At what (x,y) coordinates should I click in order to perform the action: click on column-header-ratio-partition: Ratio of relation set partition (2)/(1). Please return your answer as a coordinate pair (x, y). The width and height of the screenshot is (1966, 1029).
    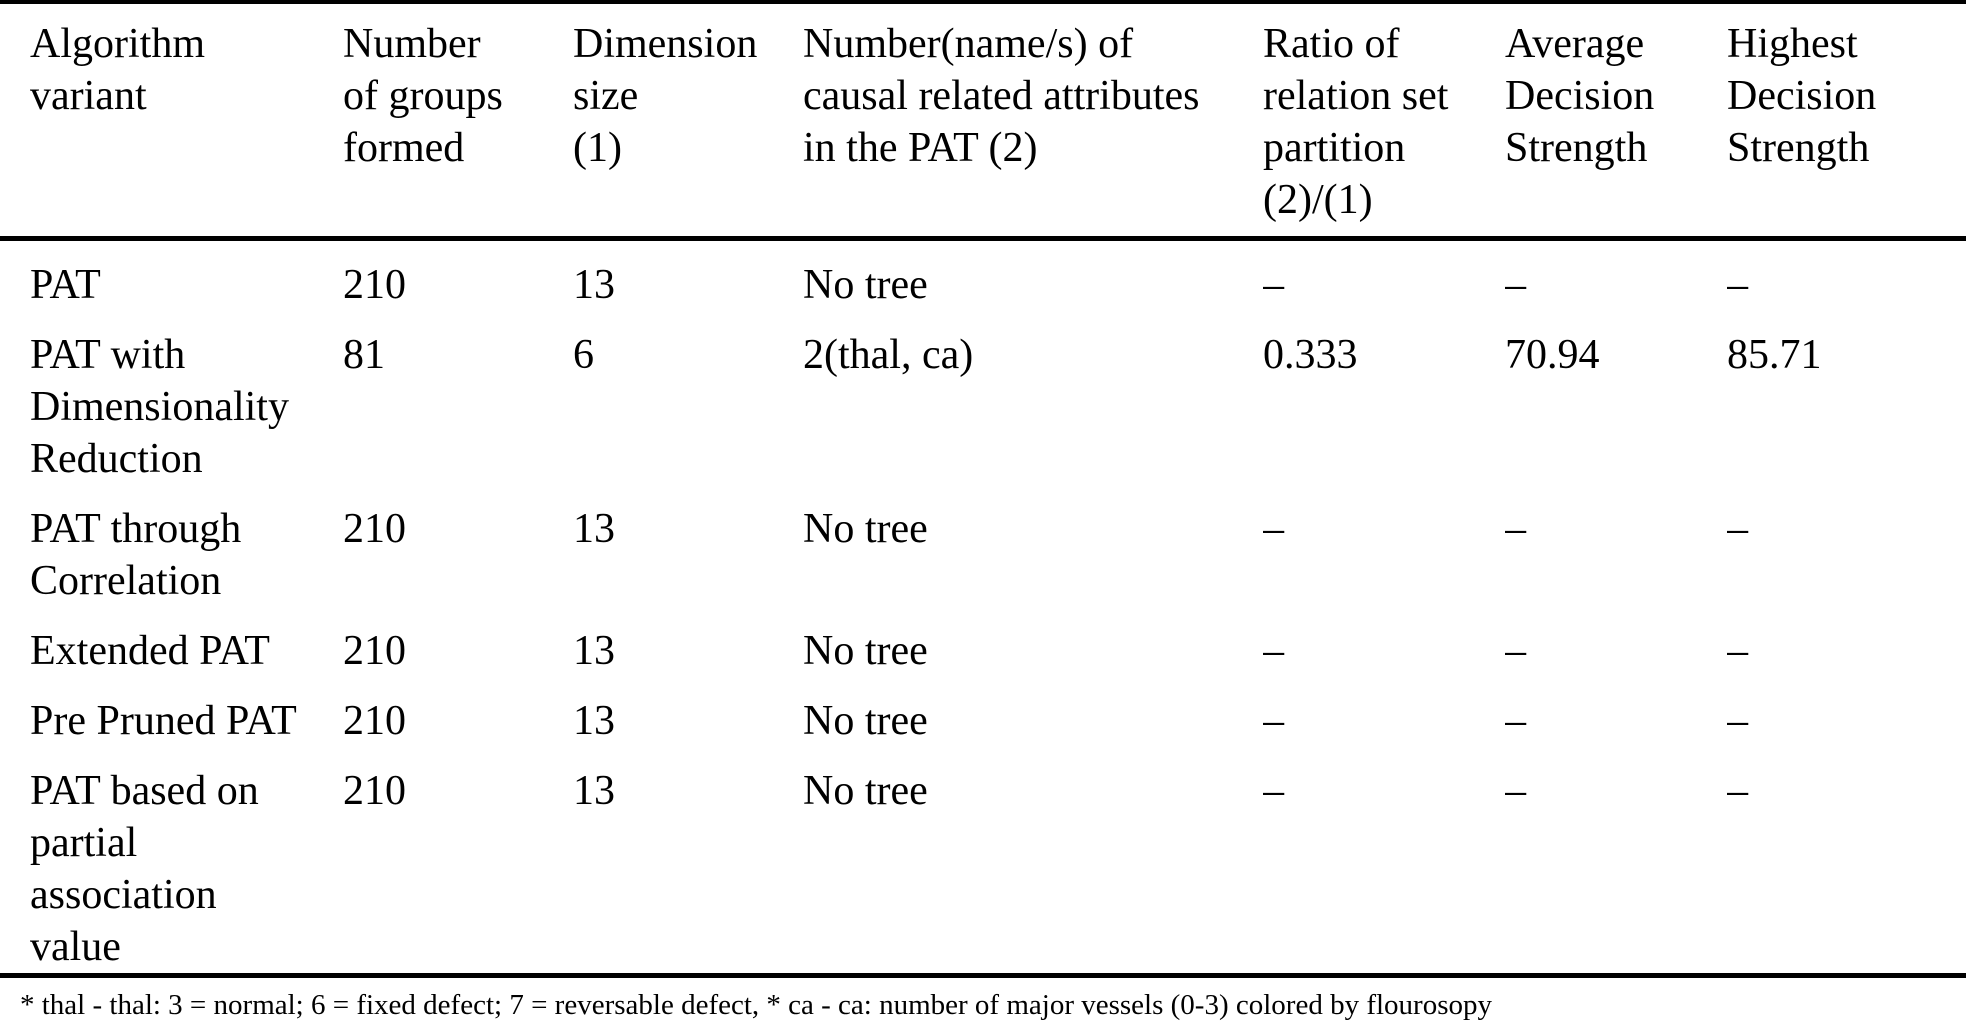
    Looking at the image, I should click on (1384, 121).